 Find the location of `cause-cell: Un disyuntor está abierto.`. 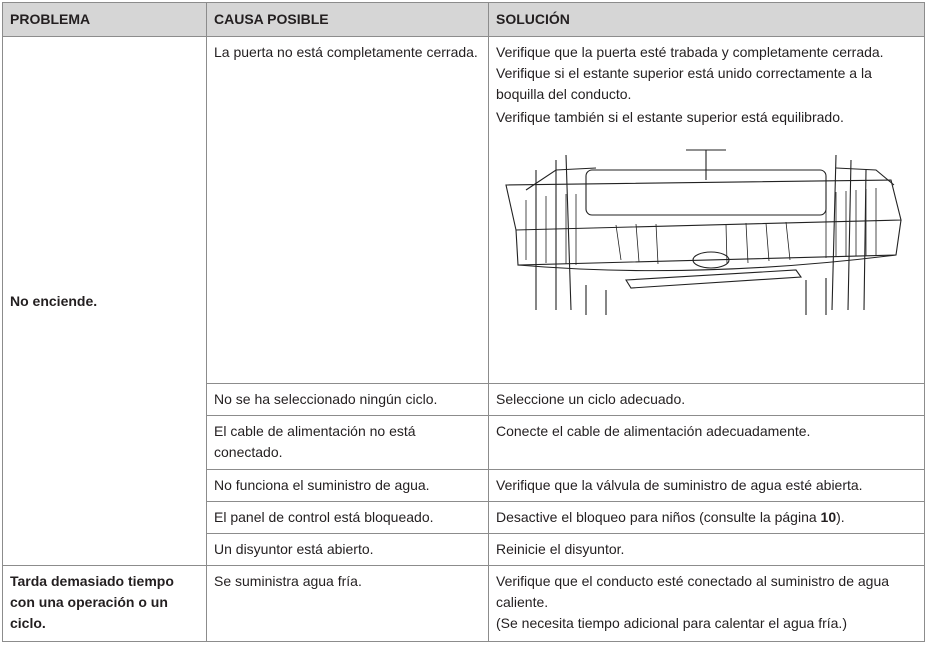

cause-cell: Un disyuntor está abierto. is located at coordinates (347, 549).